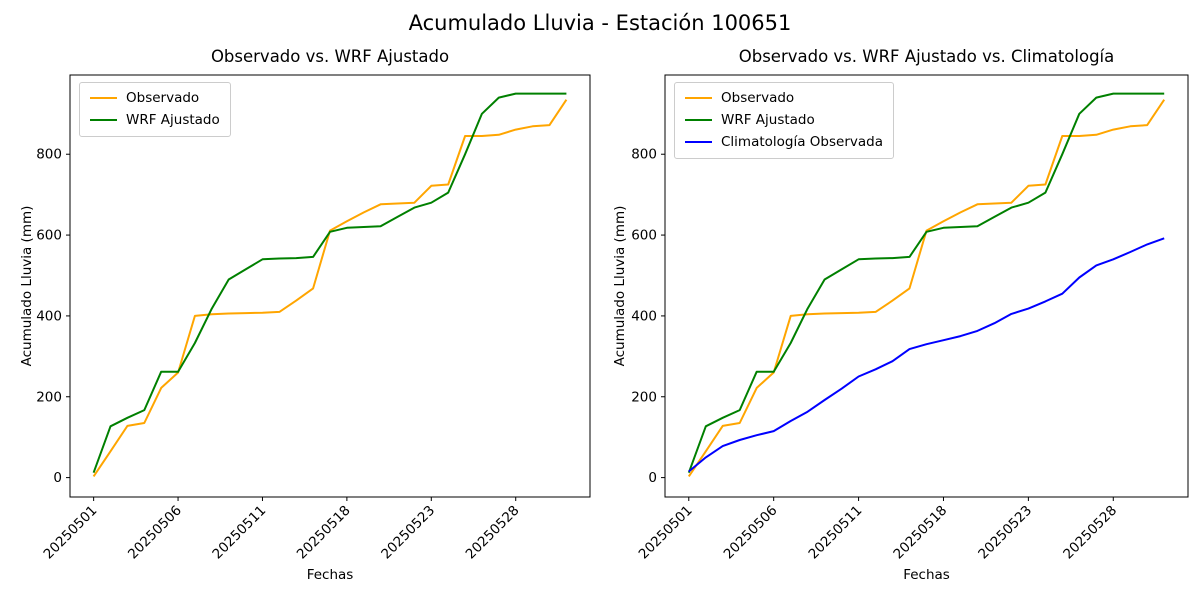  Describe the element at coordinates (330, 56) in the screenshot. I see `left-plot-title: Observado vs. WRF Ajustado` at that location.